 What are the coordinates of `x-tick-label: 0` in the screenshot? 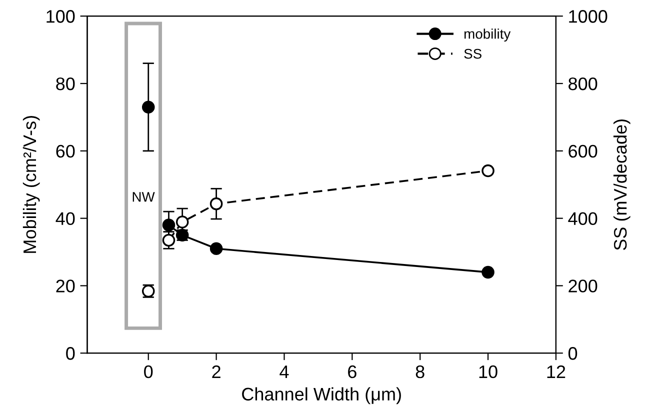 It's located at (148, 371).